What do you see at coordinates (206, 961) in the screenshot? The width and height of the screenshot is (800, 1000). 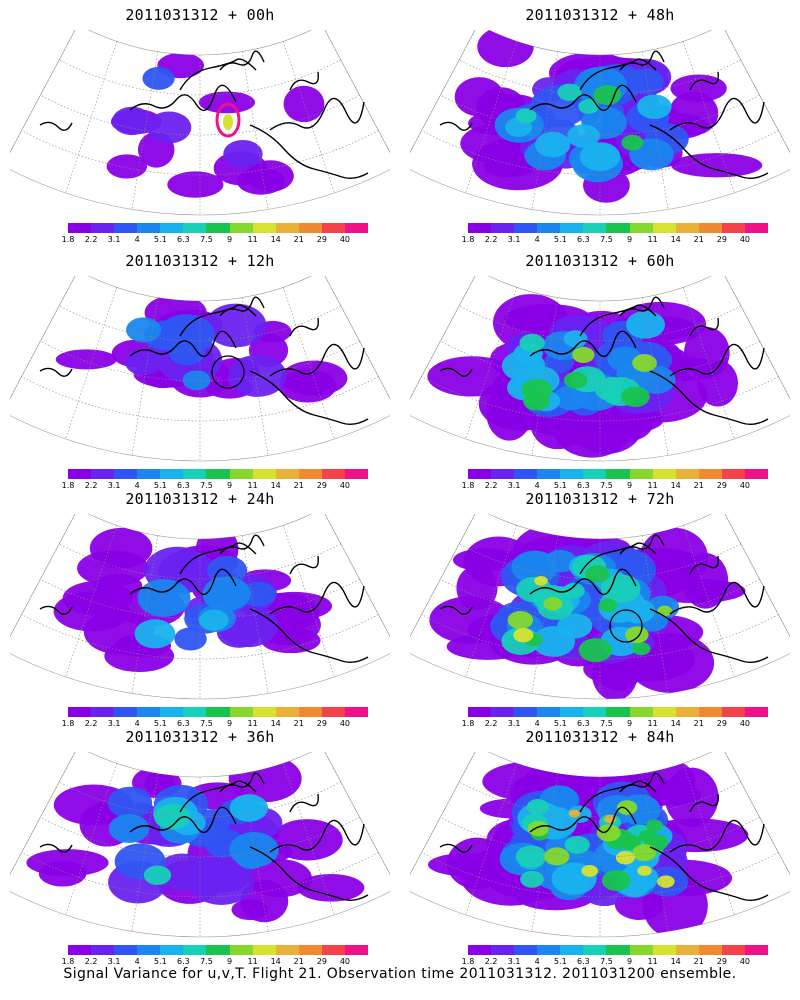 I see `colorbar-label: 7.5` at bounding box center [206, 961].